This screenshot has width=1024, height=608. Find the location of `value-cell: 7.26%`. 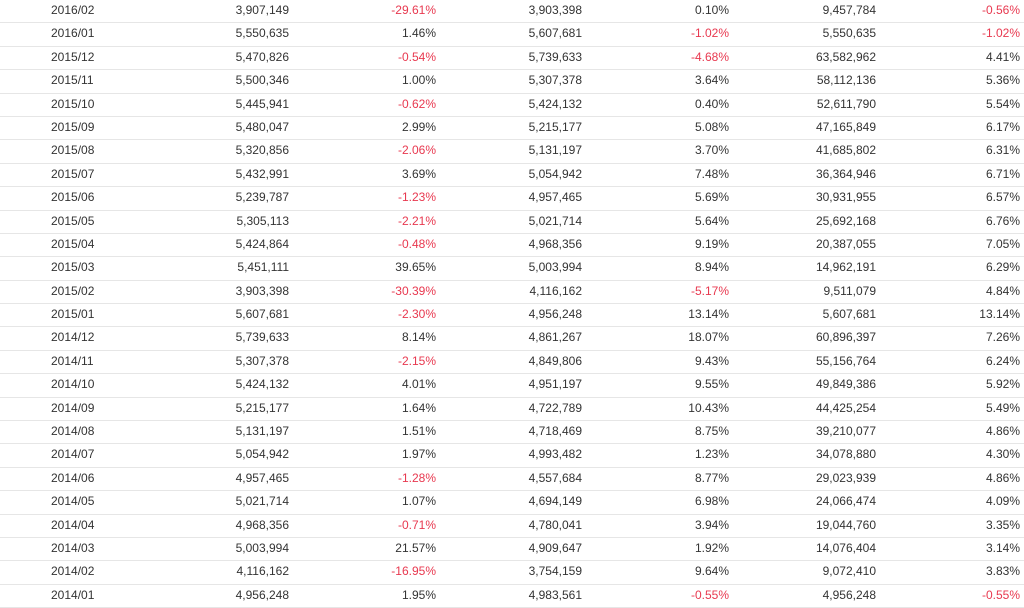

value-cell: 7.26% is located at coordinates (1002, 337).